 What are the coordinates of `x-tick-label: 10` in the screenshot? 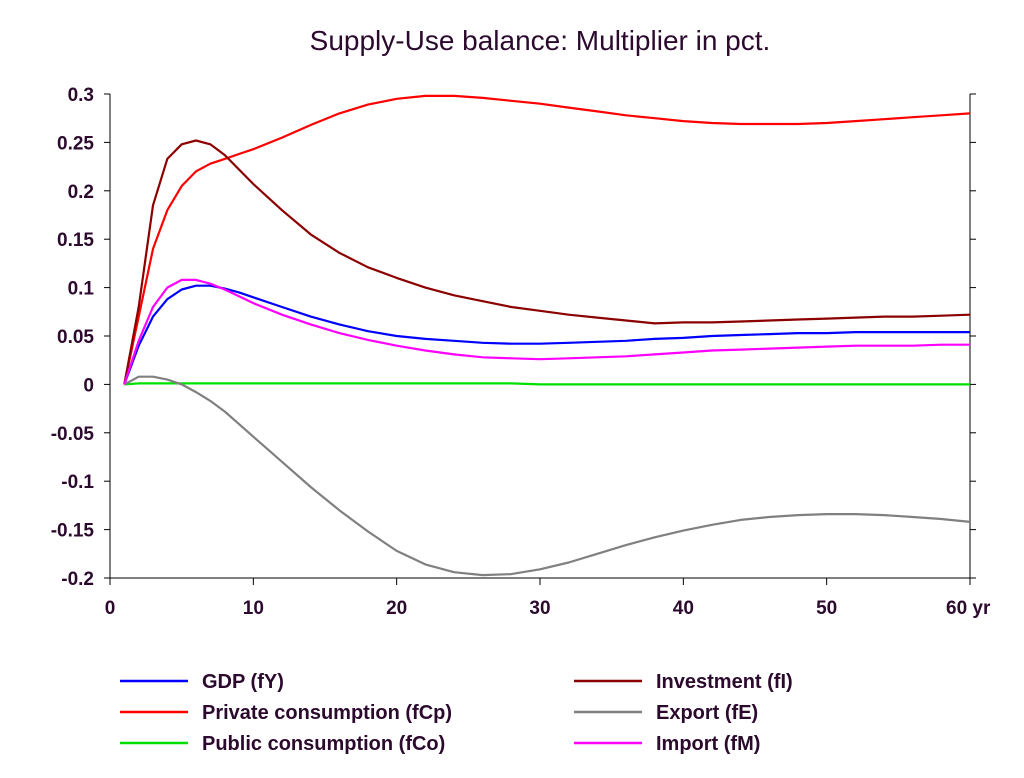 It's located at (253, 608).